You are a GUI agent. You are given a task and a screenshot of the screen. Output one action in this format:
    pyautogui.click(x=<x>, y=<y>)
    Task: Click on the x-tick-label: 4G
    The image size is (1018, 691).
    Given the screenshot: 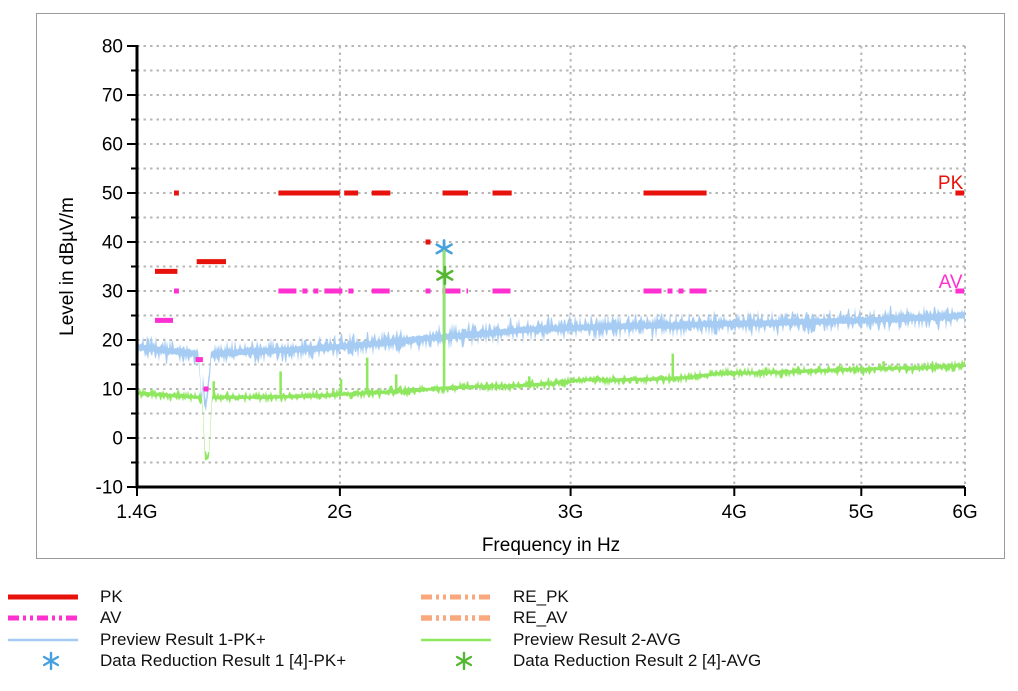 What is the action you would take?
    pyautogui.click(x=734, y=512)
    